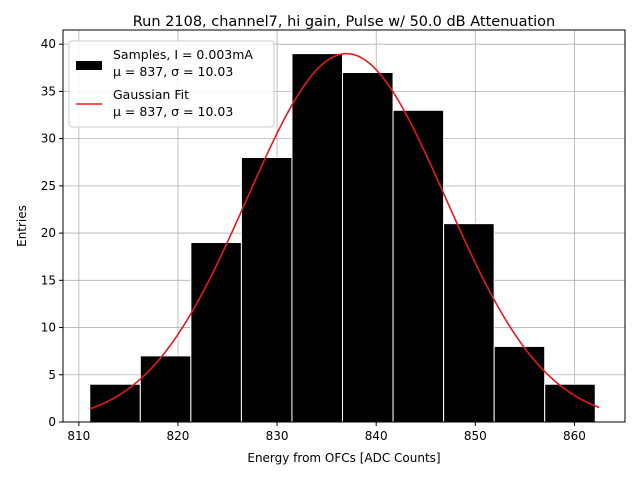 The height and width of the screenshot is (480, 640). I want to click on x-tick-label-4: 850, so click(475, 436).